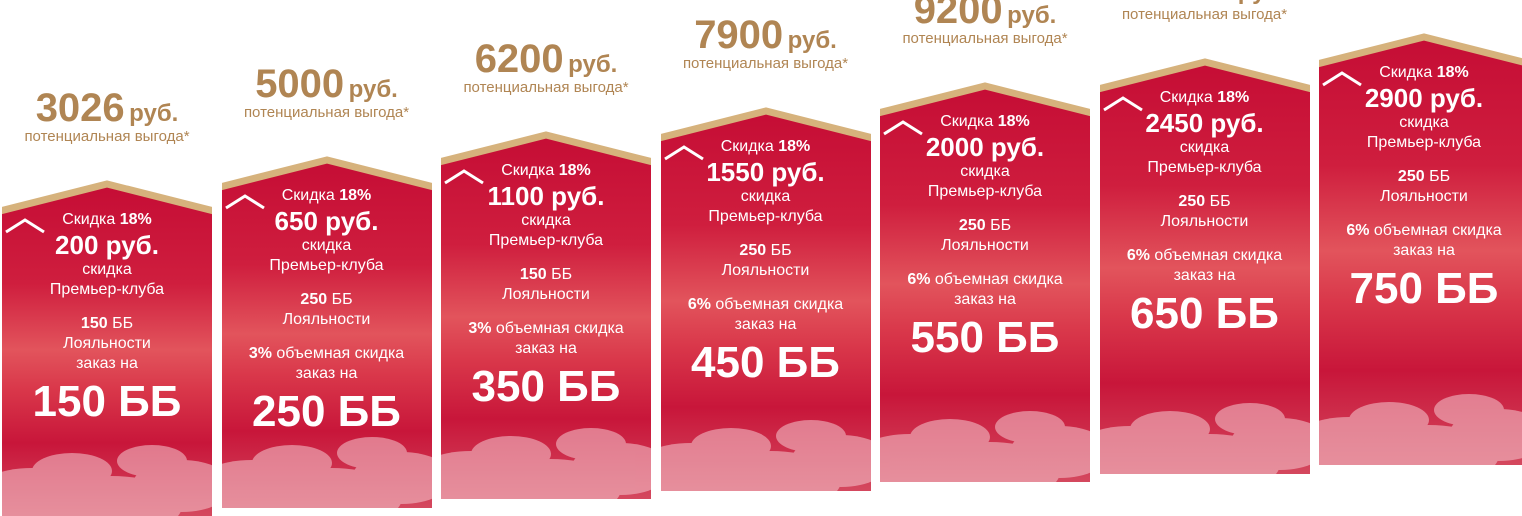  What do you see at coordinates (765, 171) in the screenshot?
I see `club-amount: 1550 руб.` at bounding box center [765, 171].